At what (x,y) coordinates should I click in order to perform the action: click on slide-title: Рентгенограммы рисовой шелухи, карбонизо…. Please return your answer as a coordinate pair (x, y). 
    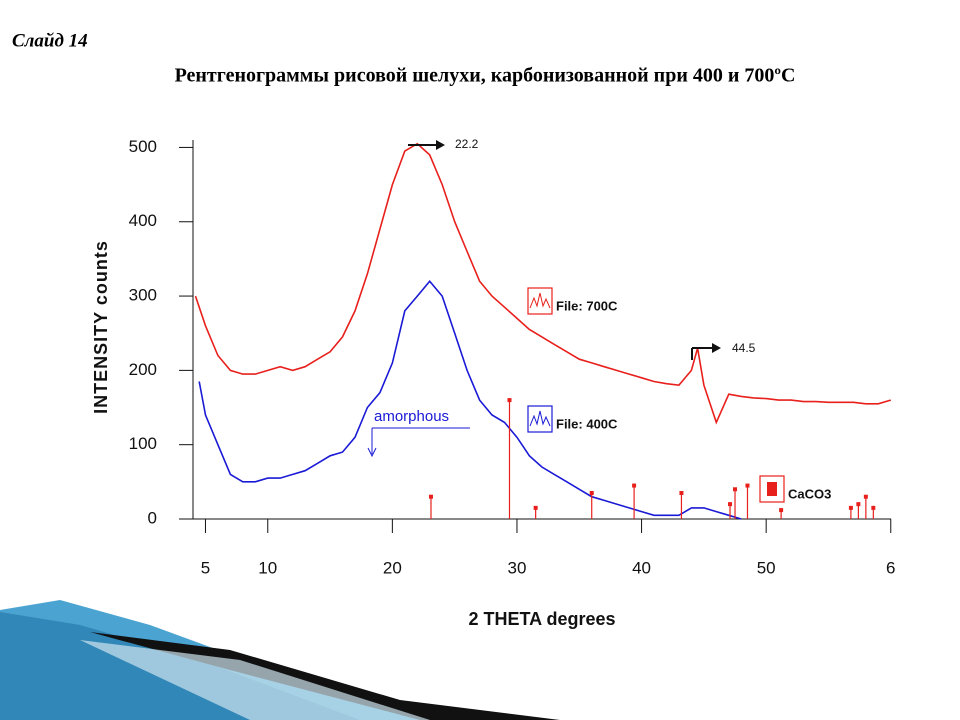
    Looking at the image, I should click on (485, 76).